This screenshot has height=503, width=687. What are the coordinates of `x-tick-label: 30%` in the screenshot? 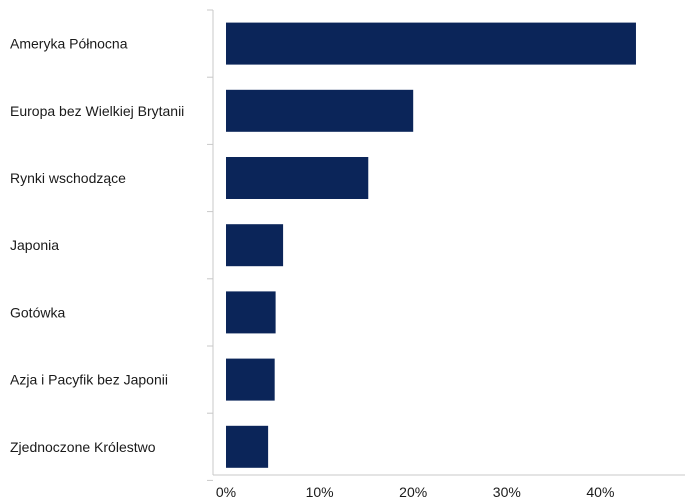 It's located at (507, 492).